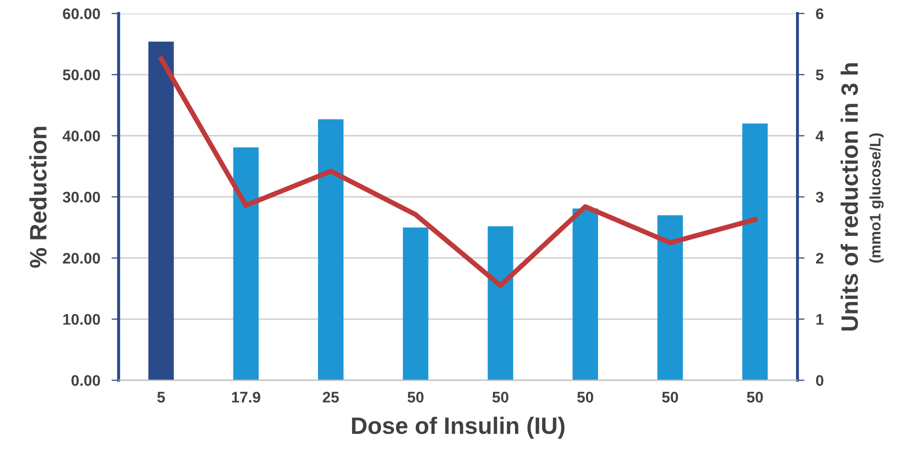  What do you see at coordinates (330, 397) in the screenshot?
I see `x-tick-label: 25` at bounding box center [330, 397].